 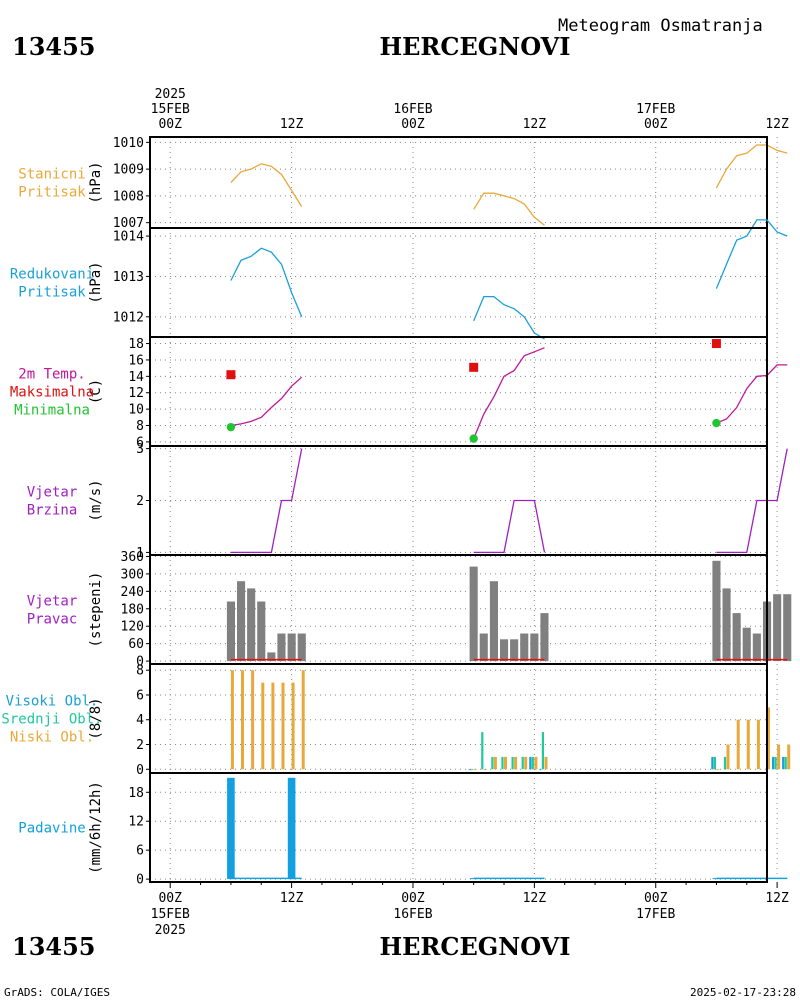 What do you see at coordinates (52, 620) in the screenshot?
I see `panel-label: Pravac` at bounding box center [52, 620].